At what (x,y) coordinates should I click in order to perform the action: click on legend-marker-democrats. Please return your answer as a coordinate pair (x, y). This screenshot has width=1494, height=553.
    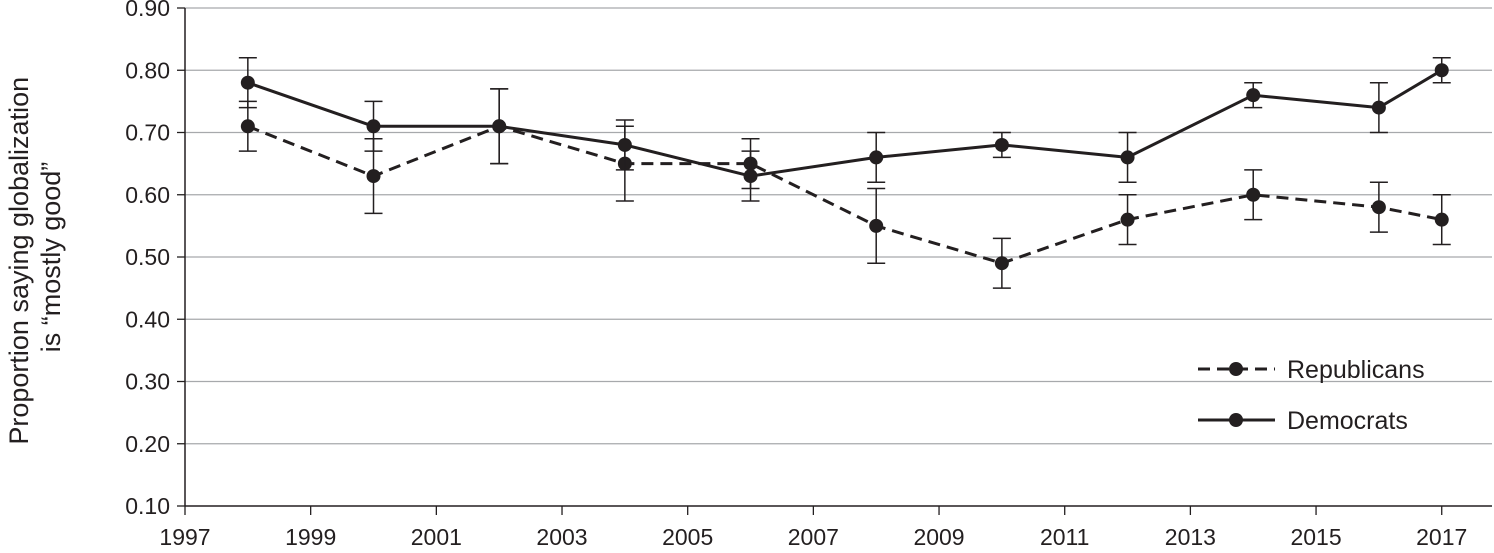
    Looking at the image, I should click on (1236, 420).